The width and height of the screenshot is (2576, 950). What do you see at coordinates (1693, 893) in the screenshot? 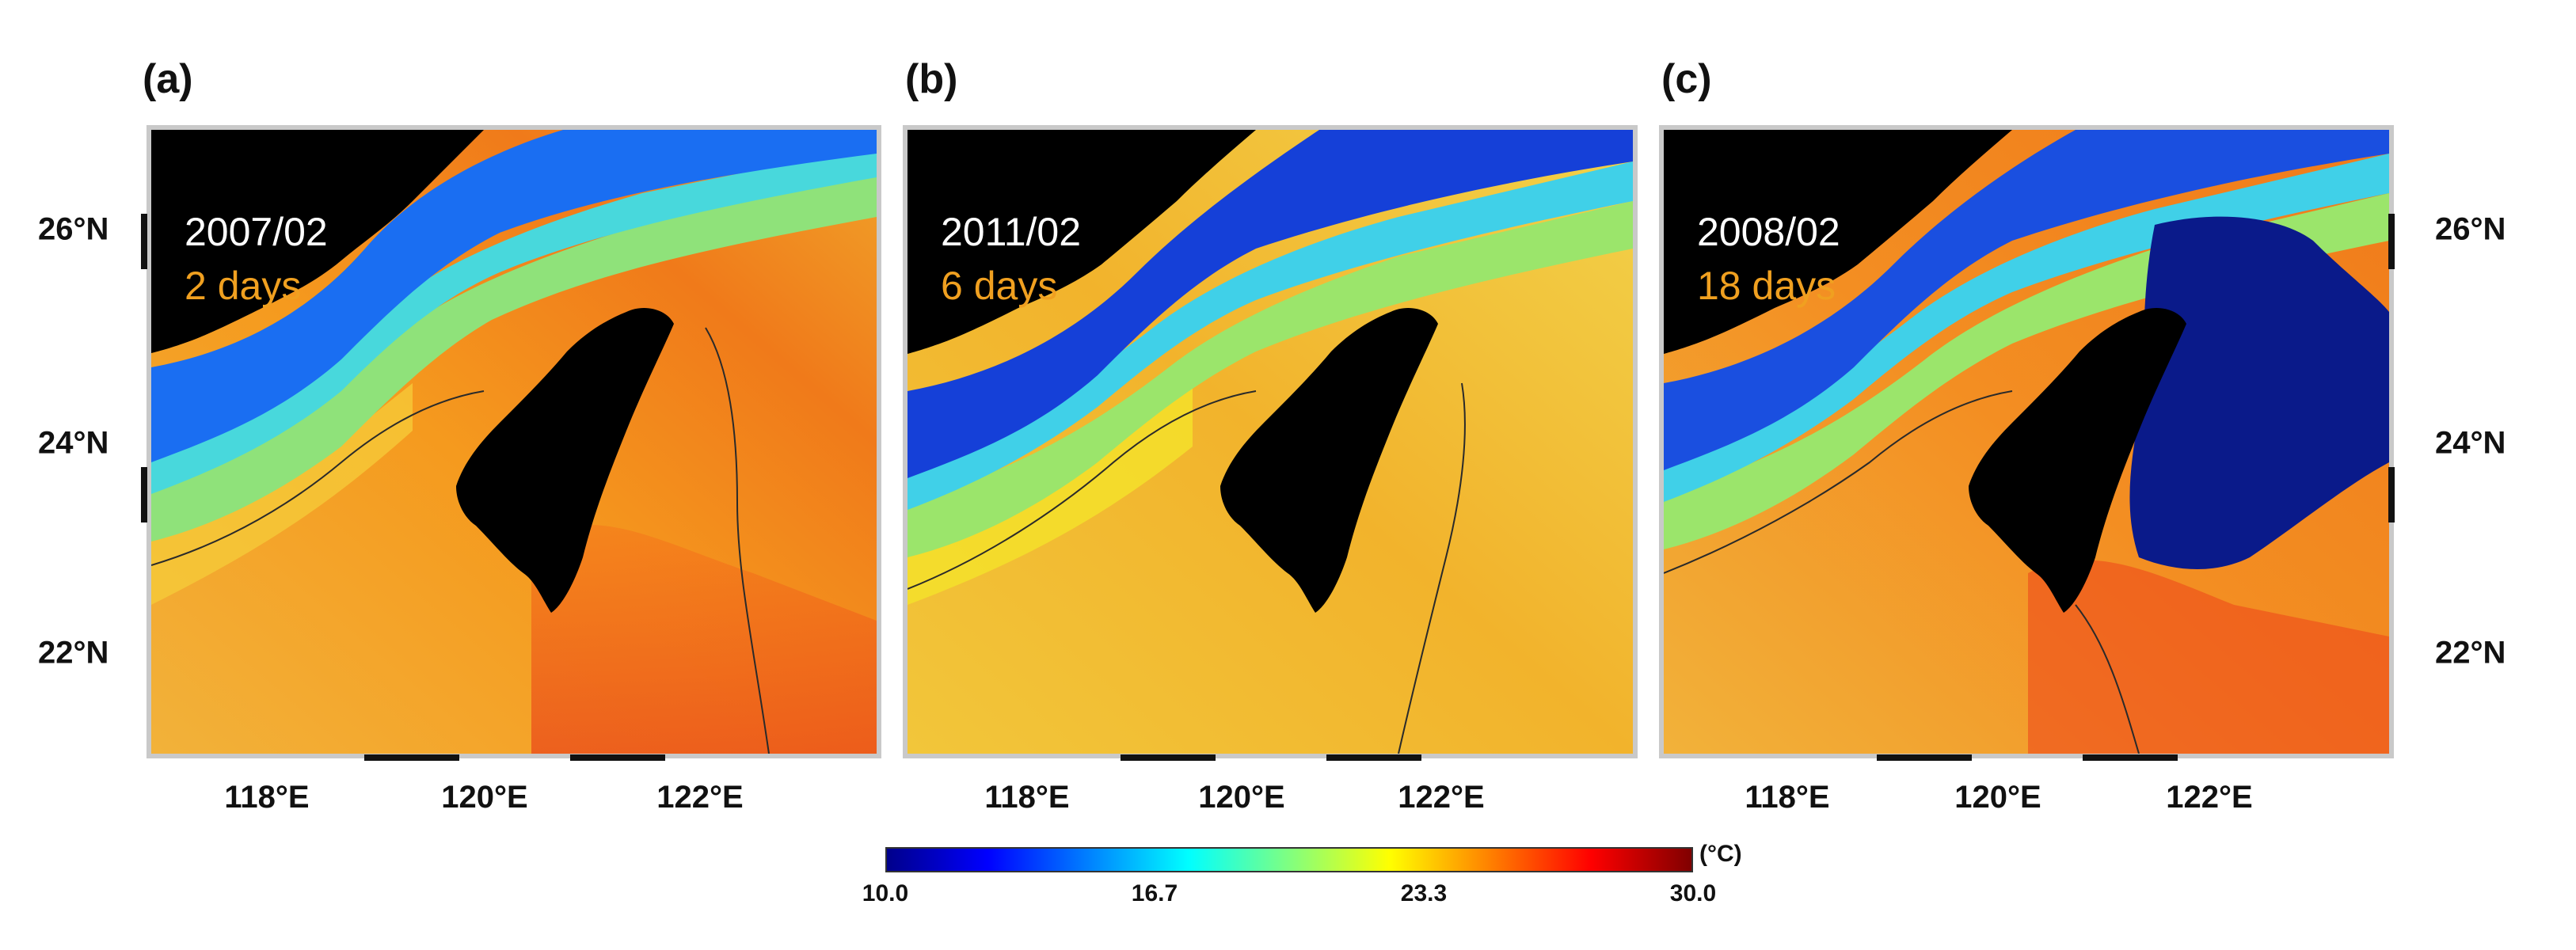
I see `colorbar-tick-30: 30.0` at bounding box center [1693, 893].